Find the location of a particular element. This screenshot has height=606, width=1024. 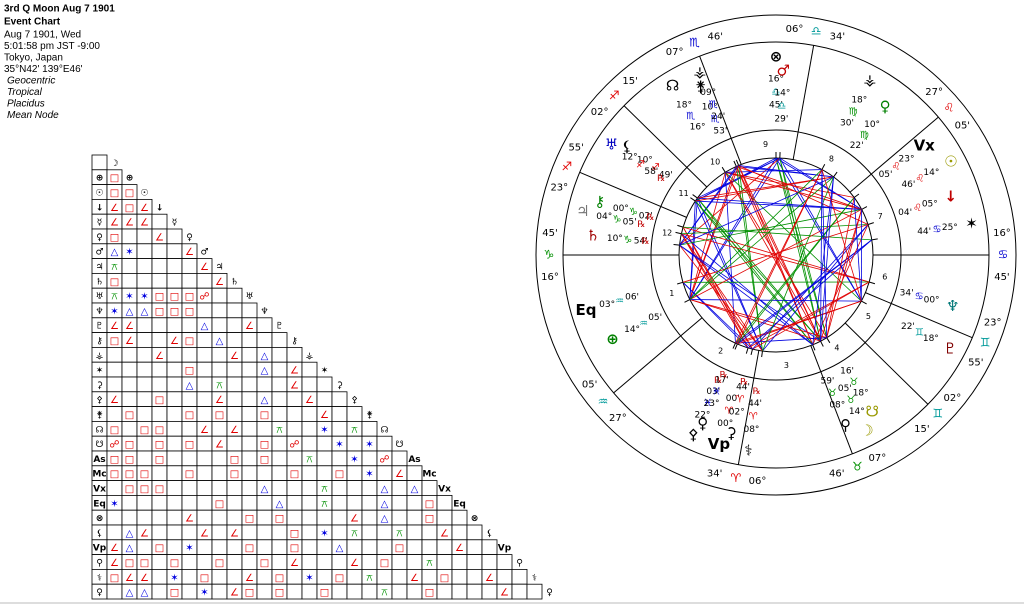

planet-glyph: ↓ is located at coordinates (950, 197).